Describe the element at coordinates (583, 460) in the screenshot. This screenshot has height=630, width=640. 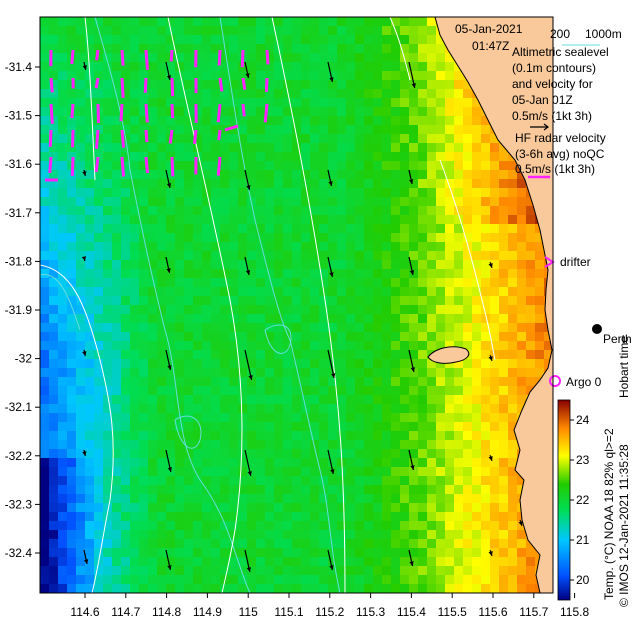
I see `colorbar-tick-label: 23` at that location.